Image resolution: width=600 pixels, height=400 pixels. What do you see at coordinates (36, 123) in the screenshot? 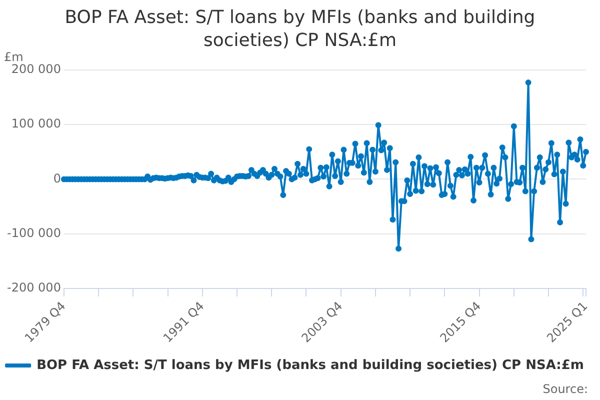
I see `y-tick-label: 100 000` at bounding box center [36, 123].